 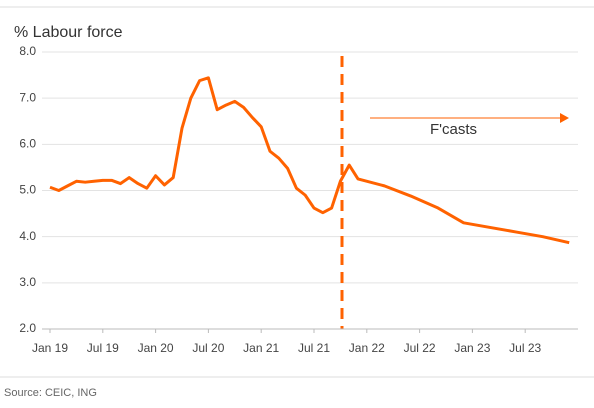 I want to click on x-tick-label: Jul 21, so click(x=314, y=348).